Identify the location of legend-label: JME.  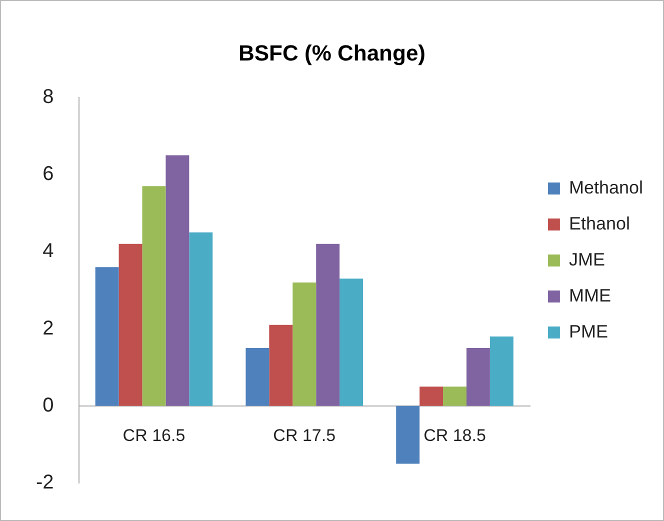
(586, 259).